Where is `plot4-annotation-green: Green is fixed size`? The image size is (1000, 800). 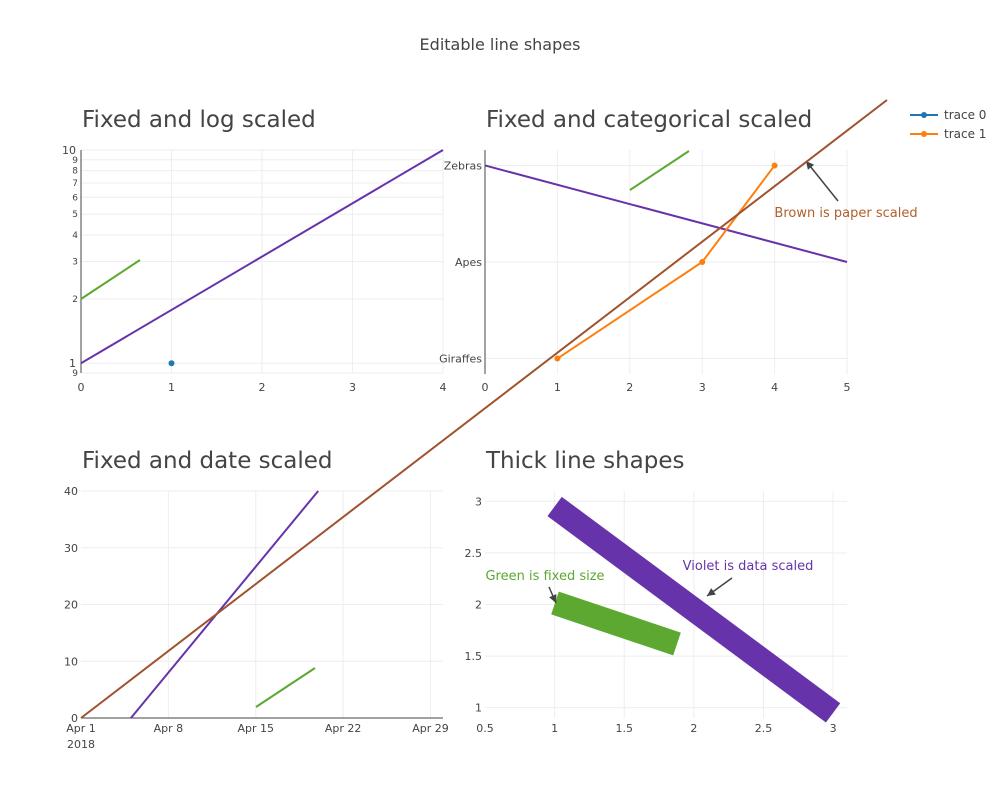 plot4-annotation-green: Green is fixed size is located at coordinates (544, 576).